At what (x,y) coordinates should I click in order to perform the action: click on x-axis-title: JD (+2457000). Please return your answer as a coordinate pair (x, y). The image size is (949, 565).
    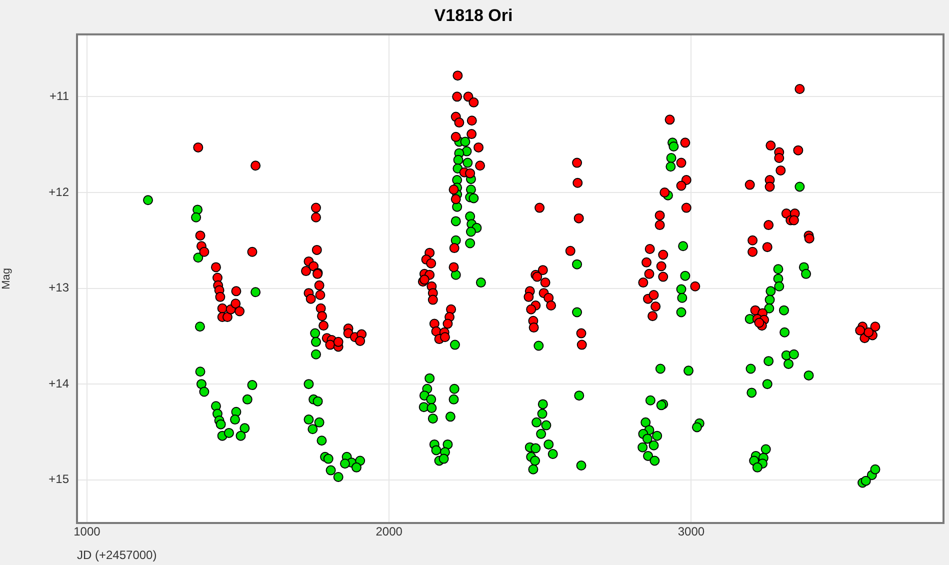
    Looking at the image, I should click on (117, 555).